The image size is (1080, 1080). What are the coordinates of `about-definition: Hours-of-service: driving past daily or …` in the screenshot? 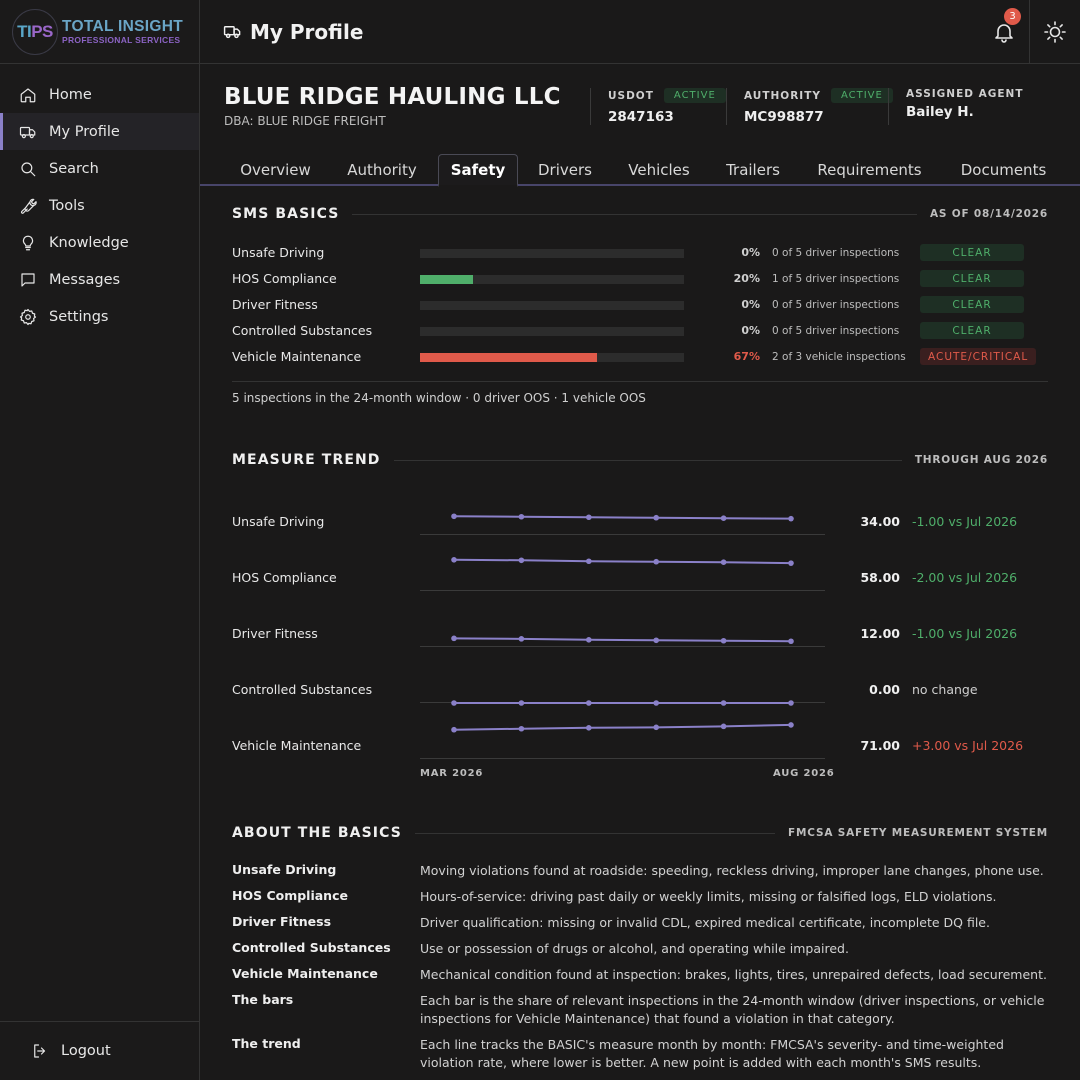 It's located at (708, 896).